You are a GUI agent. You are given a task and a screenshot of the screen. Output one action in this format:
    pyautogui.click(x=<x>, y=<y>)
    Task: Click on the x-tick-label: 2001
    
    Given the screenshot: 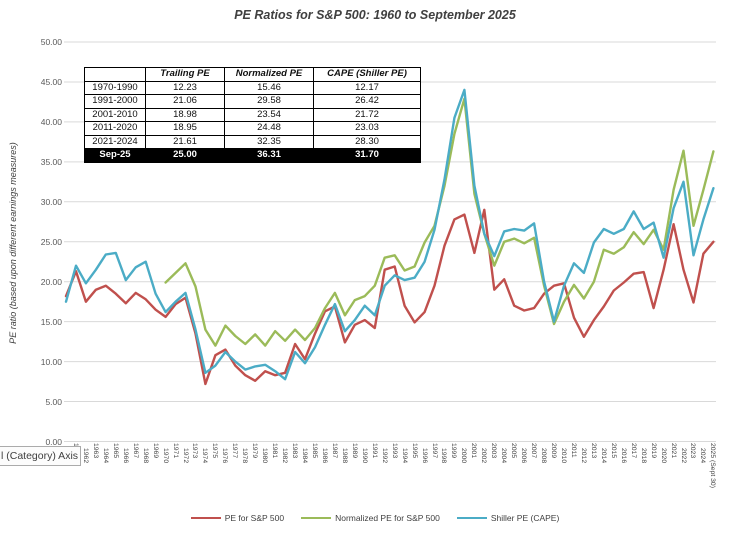 What is the action you would take?
    pyautogui.click(x=474, y=451)
    